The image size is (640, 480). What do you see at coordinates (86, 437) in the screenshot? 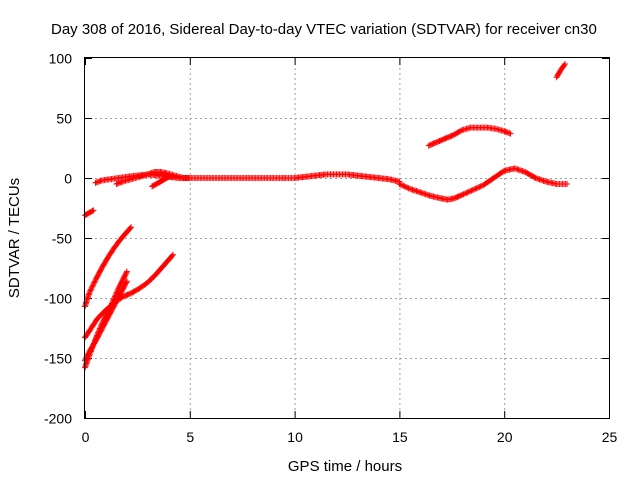
I see `x-tick-label: 0` at bounding box center [86, 437].